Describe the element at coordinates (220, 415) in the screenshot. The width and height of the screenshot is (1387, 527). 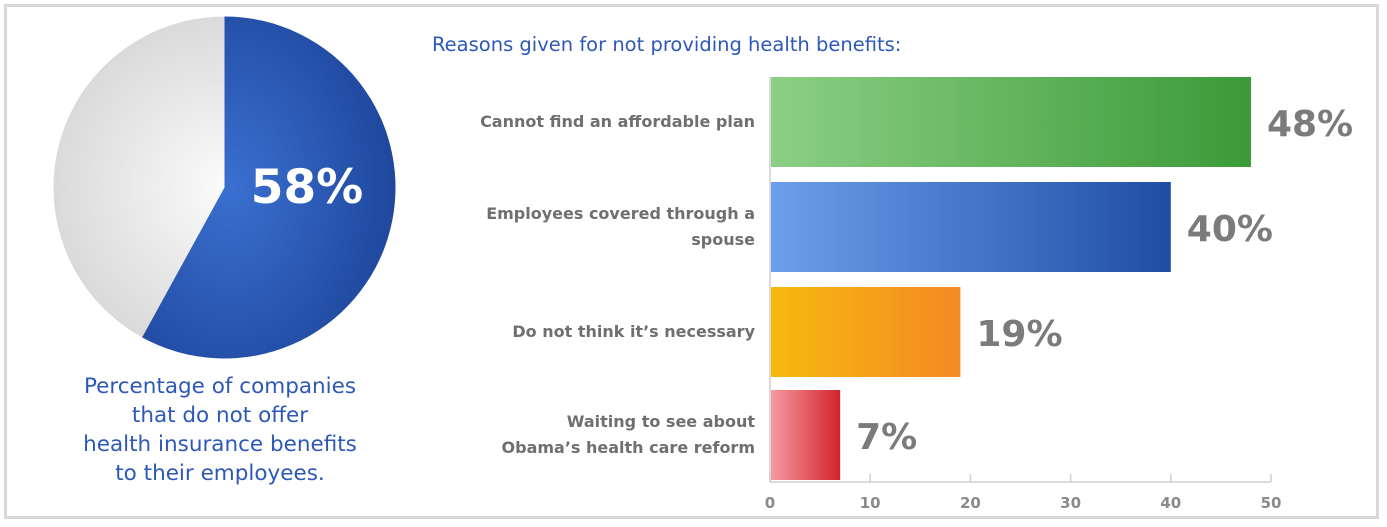
I see `pie-caption-line: that do not offer` at that location.